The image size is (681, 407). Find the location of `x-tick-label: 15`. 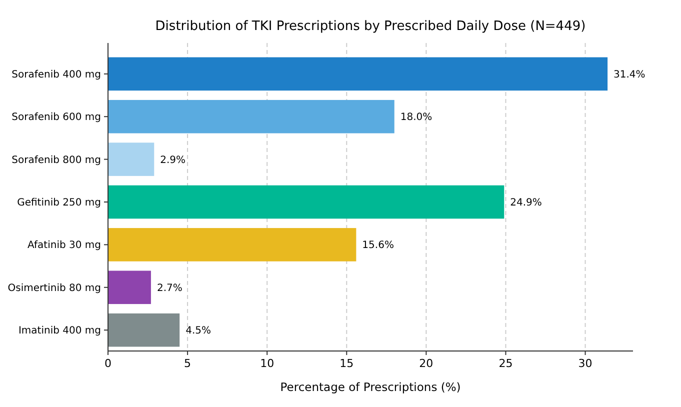

x-tick-label: 15 is located at coordinates (347, 363).